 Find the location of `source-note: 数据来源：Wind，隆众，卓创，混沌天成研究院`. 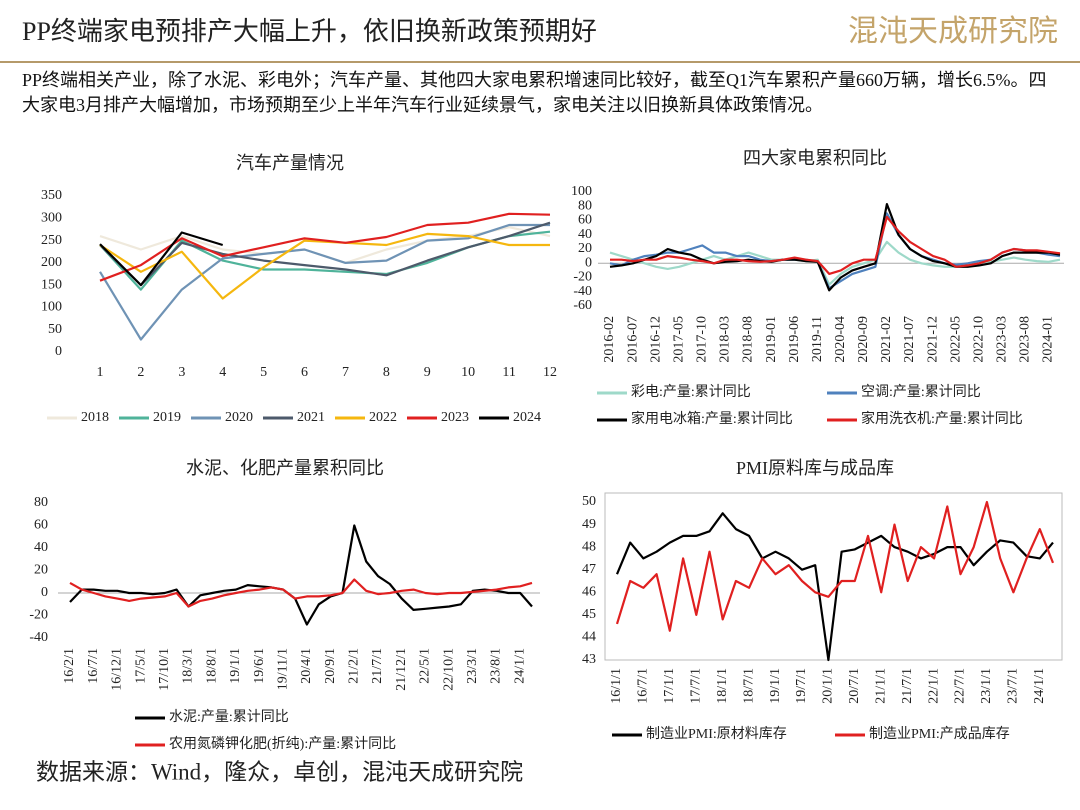

source-note: 数据来源：Wind，隆众，卓创，混沌天成研究院 is located at coordinates (279, 771).